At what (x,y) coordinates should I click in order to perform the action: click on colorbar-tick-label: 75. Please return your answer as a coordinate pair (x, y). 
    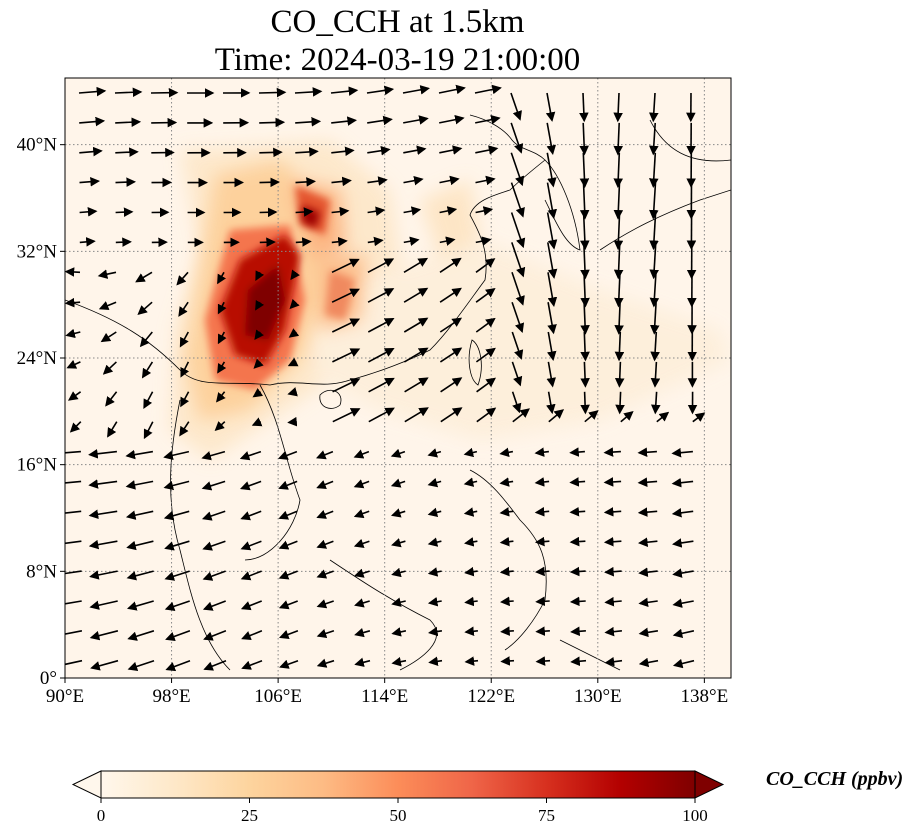
    Looking at the image, I should click on (546, 815).